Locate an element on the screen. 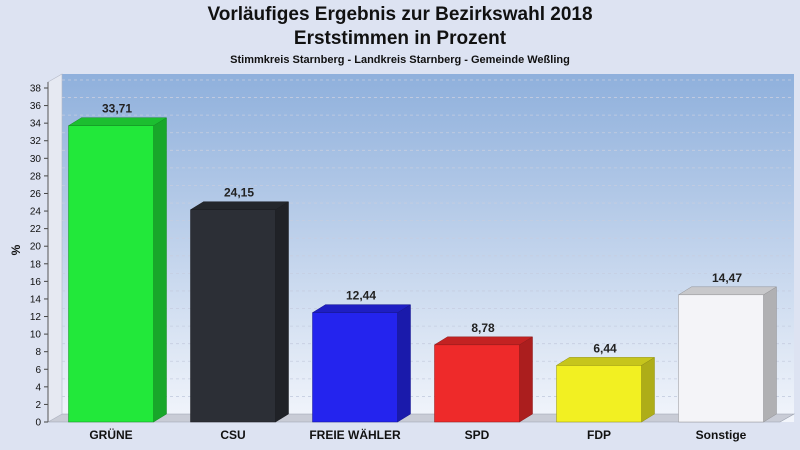 The height and width of the screenshot is (450, 800). y-tick-label: 16 is located at coordinates (36, 282).